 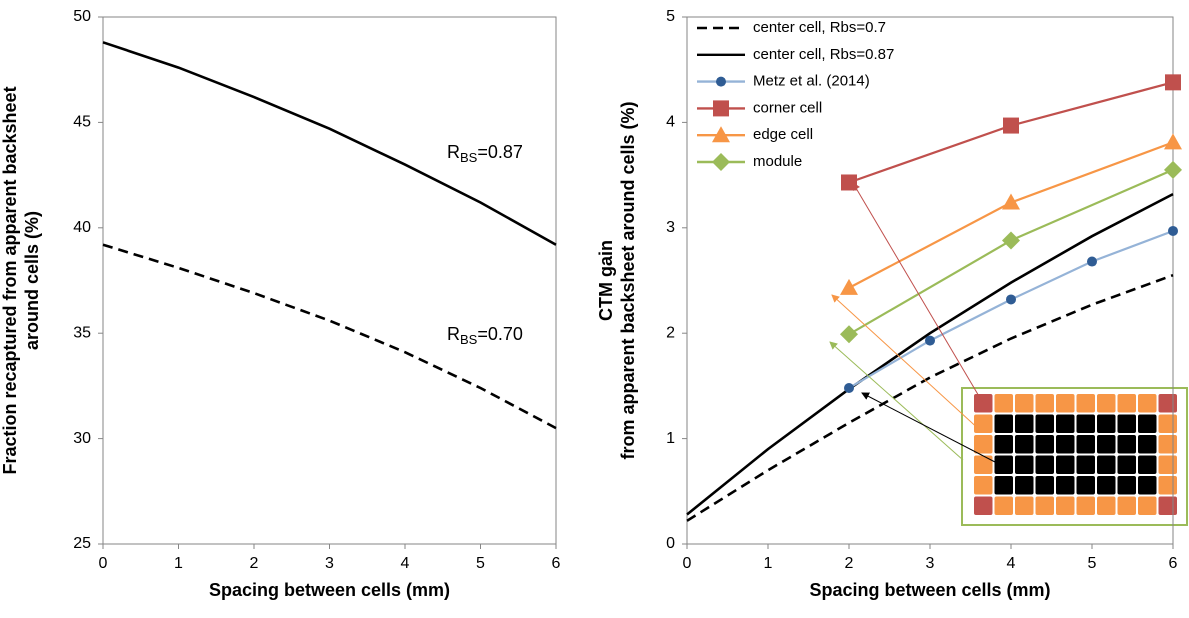 I want to click on annotation-subscript: BS, so click(x=469, y=339).